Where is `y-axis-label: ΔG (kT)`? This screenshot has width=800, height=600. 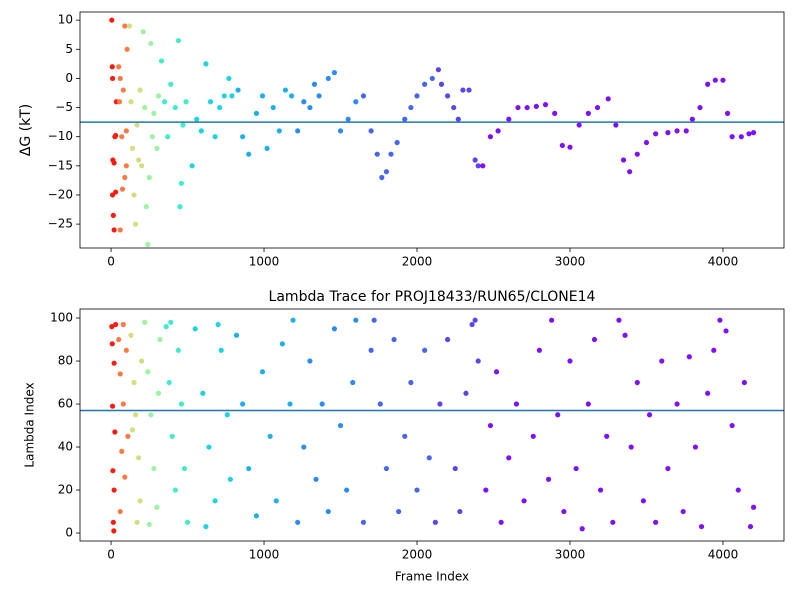 y-axis-label: ΔG (kT) is located at coordinates (26, 130).